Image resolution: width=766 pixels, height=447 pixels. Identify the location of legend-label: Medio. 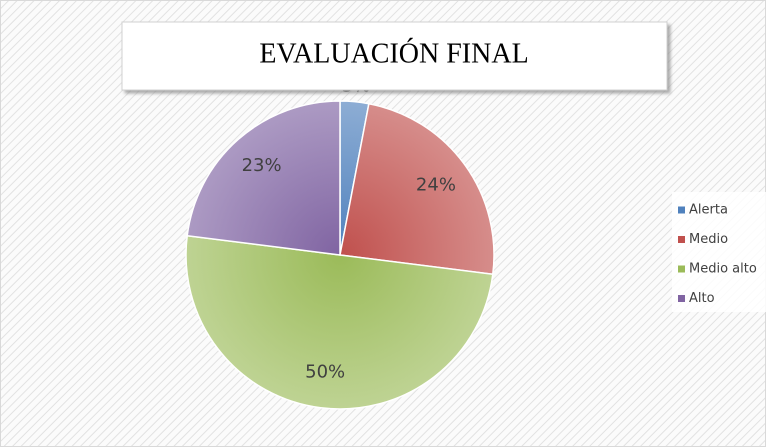
(708, 239).